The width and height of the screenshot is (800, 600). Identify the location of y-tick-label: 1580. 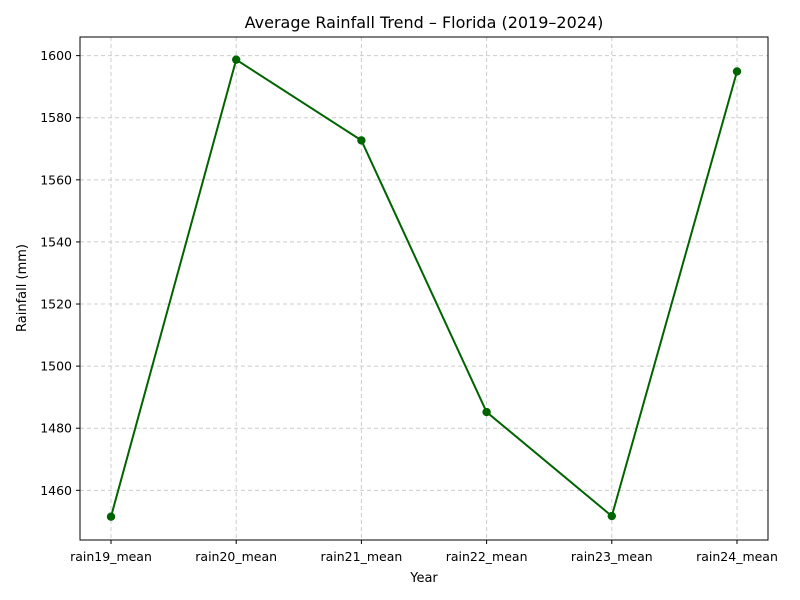
(56, 117).